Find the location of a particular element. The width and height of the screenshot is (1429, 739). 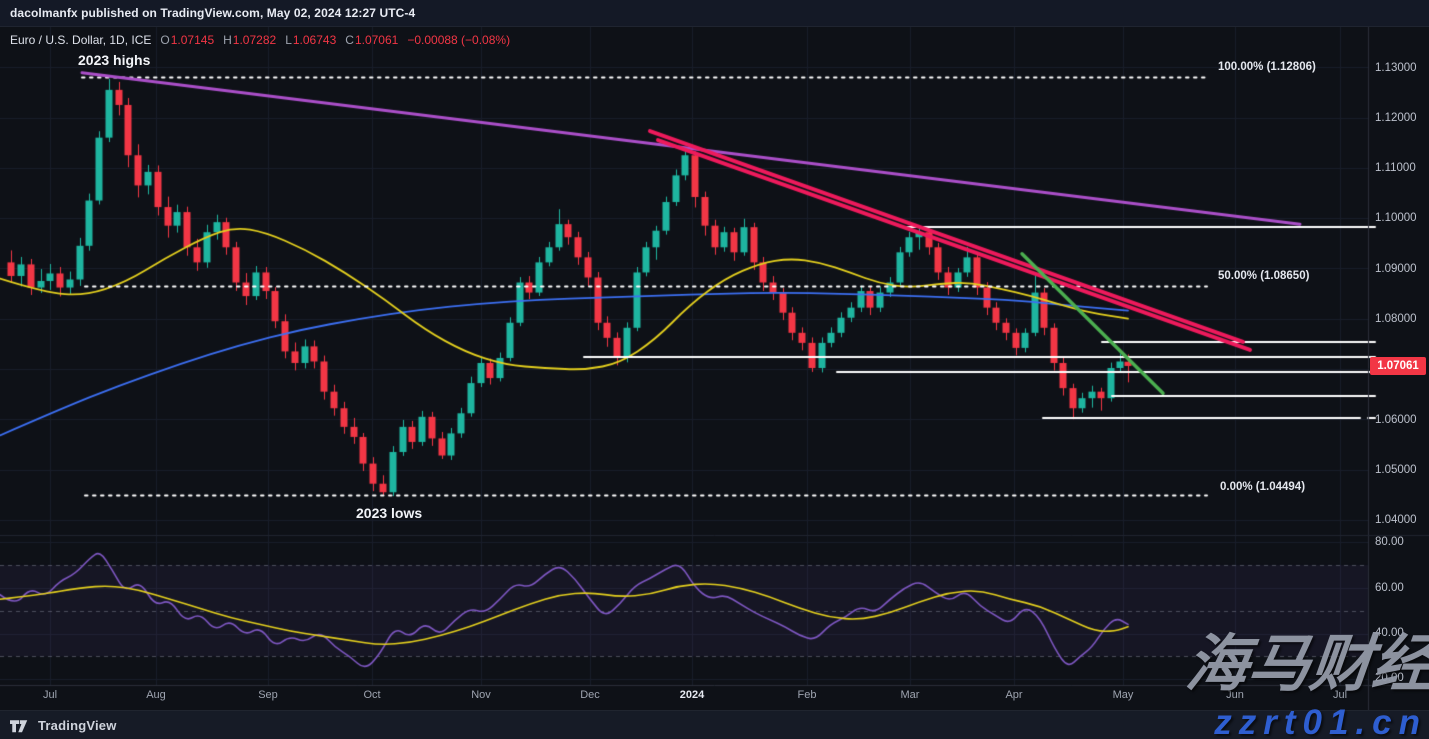

legend-low-value: 1.06743 is located at coordinates (314, 40).